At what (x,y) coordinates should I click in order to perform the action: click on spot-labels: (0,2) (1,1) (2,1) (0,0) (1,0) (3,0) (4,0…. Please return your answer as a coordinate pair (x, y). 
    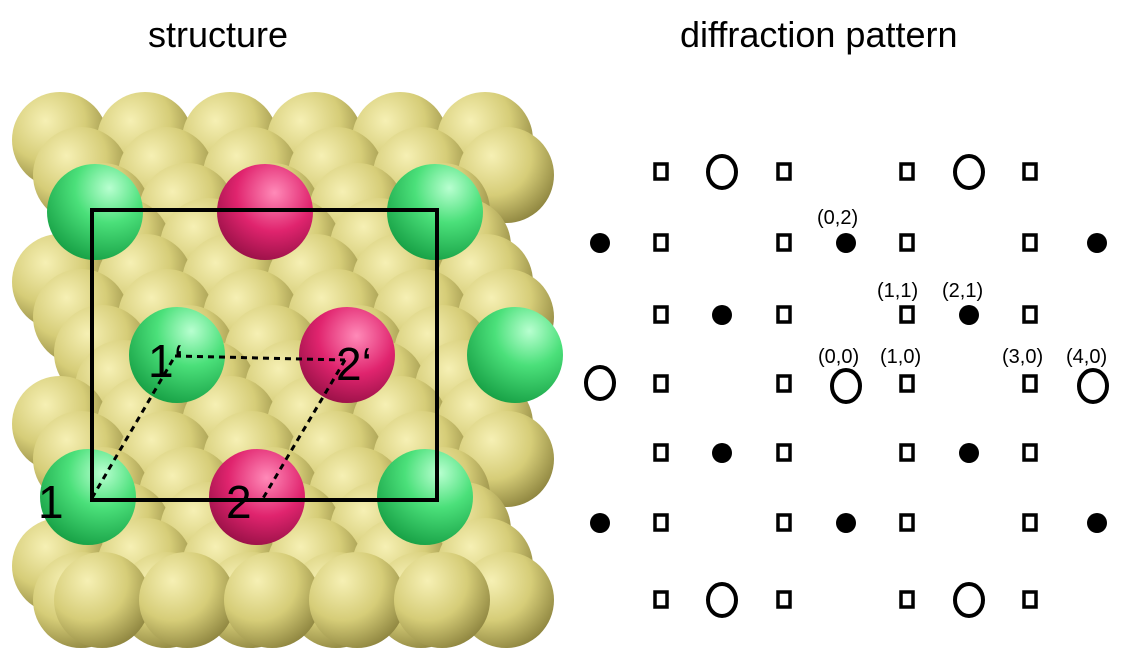
    Looking at the image, I should click on (962, 287).